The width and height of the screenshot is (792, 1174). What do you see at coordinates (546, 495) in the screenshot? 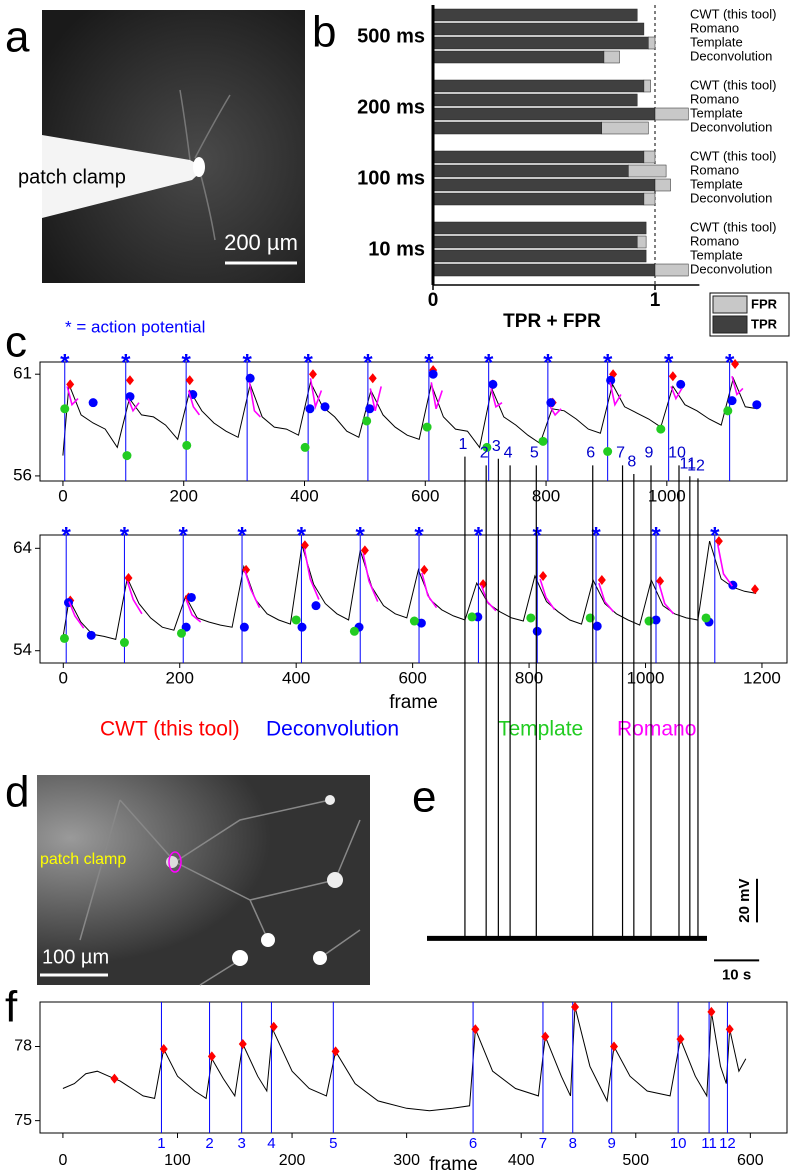
I see `x-tick-label: 800` at bounding box center [546, 495].